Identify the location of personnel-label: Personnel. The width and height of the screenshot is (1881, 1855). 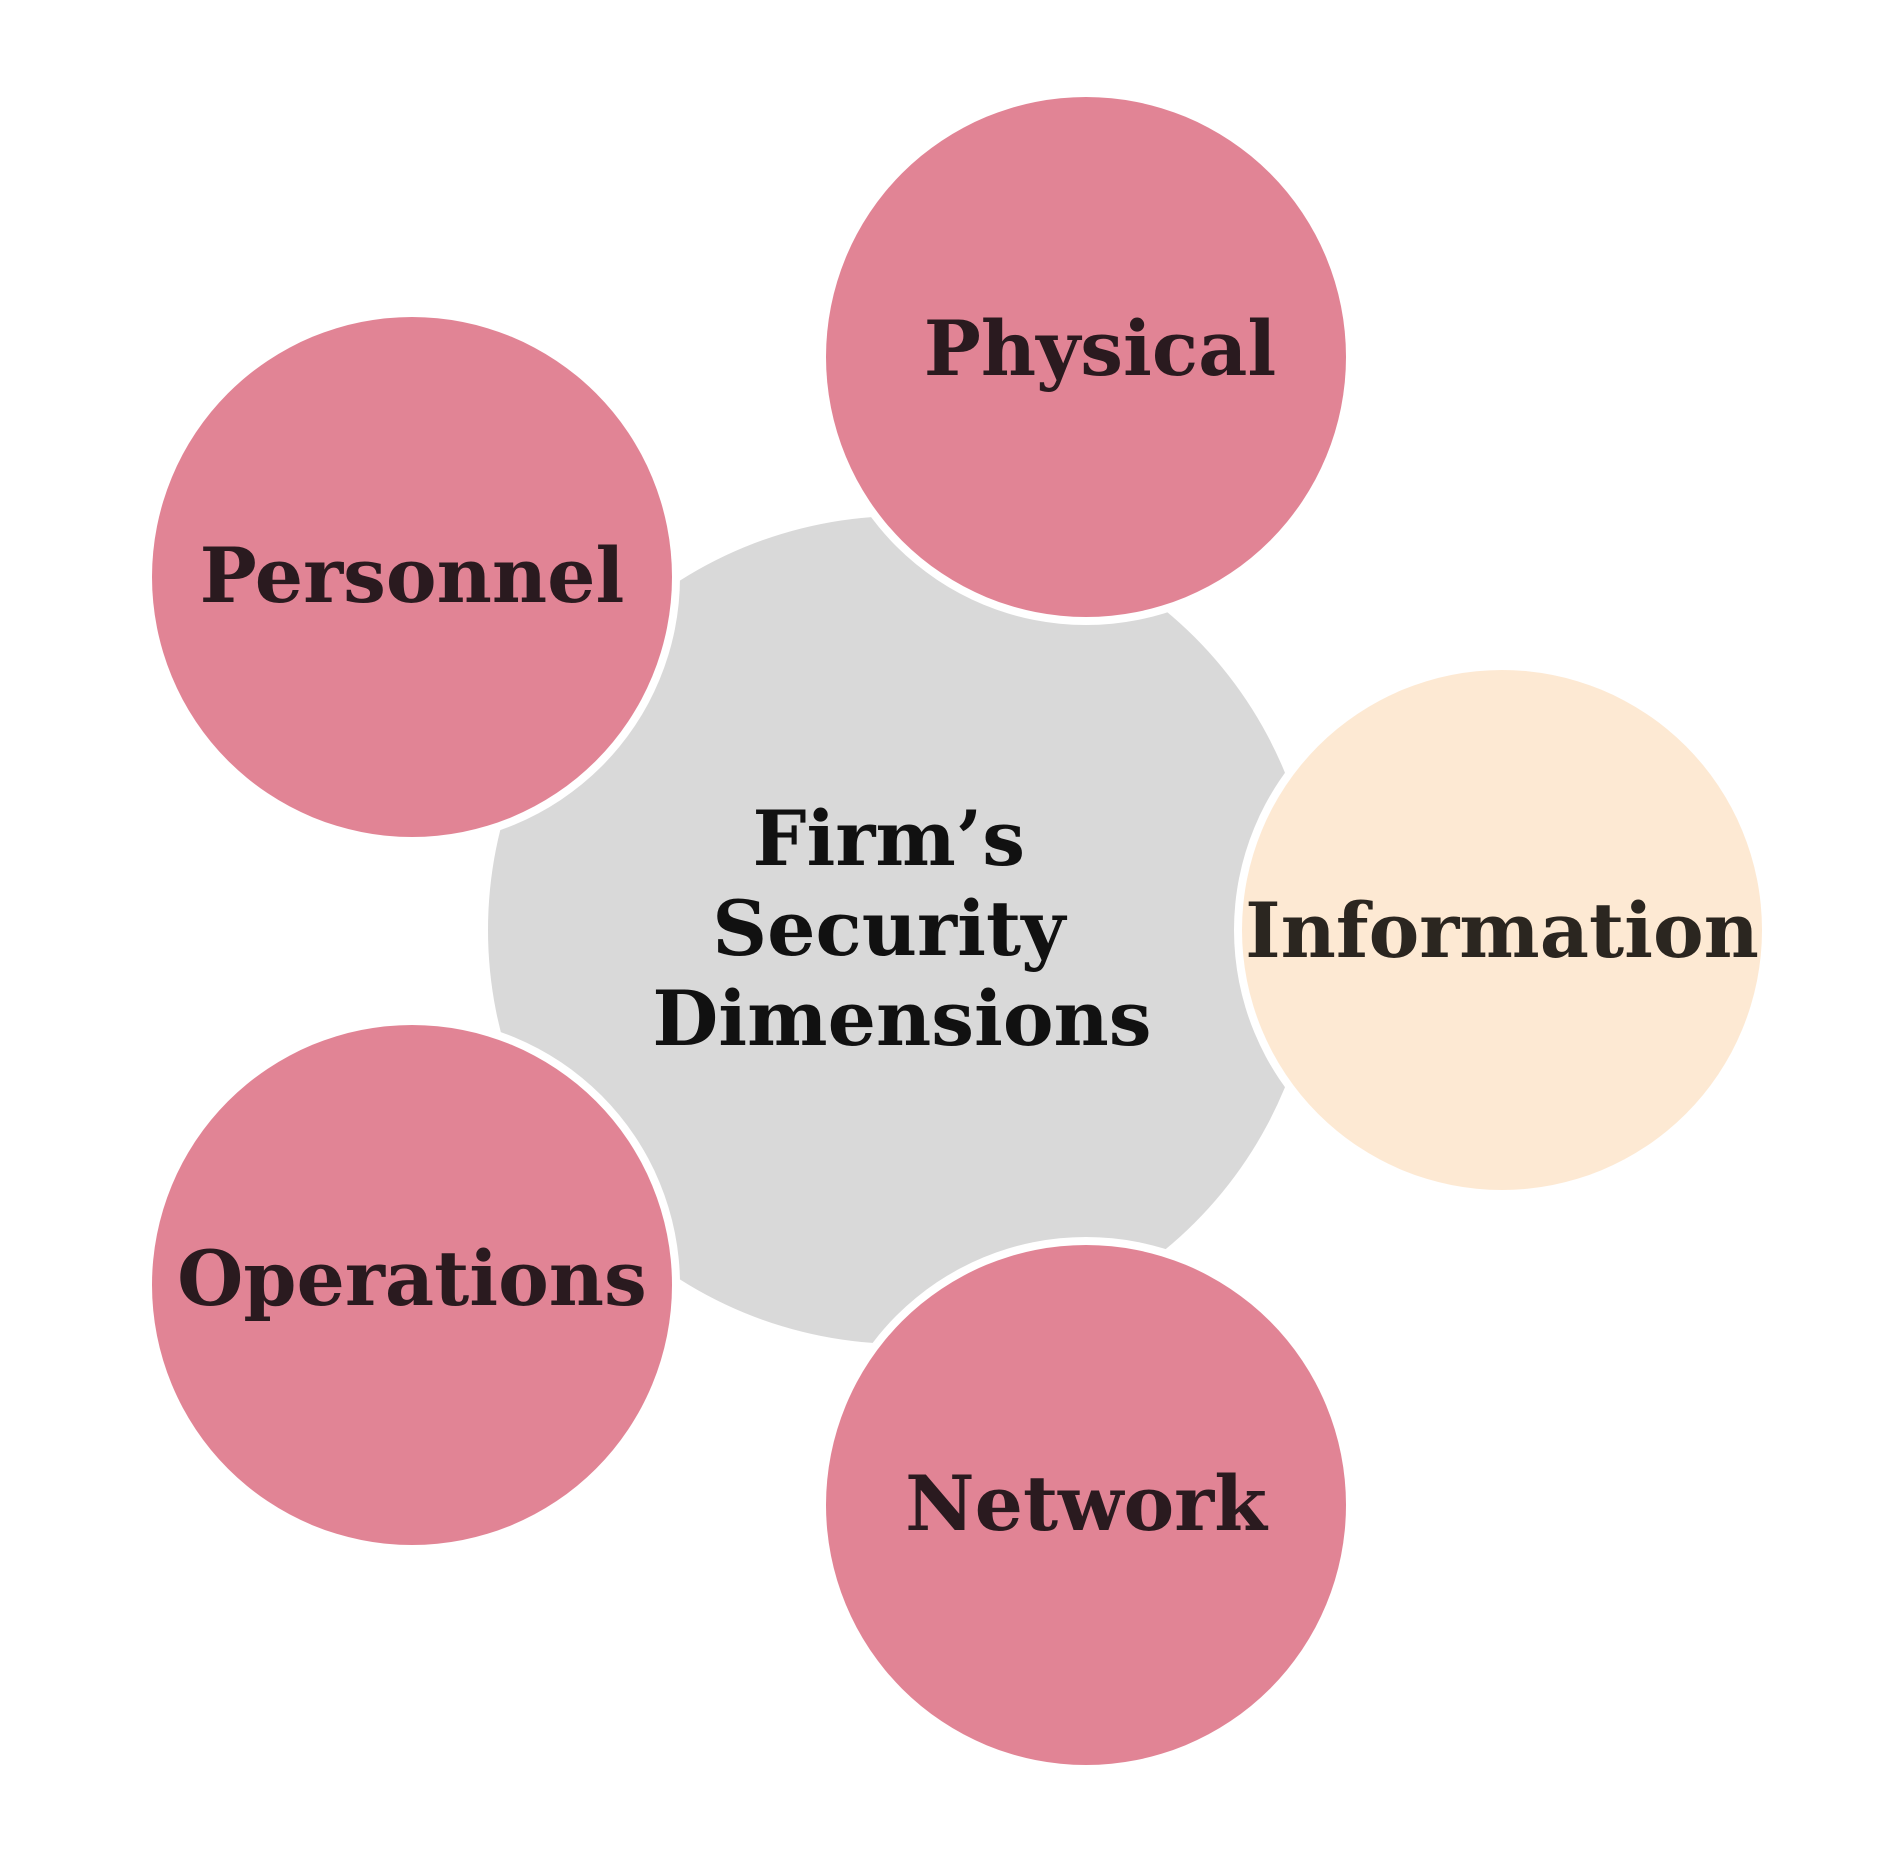
(412, 575).